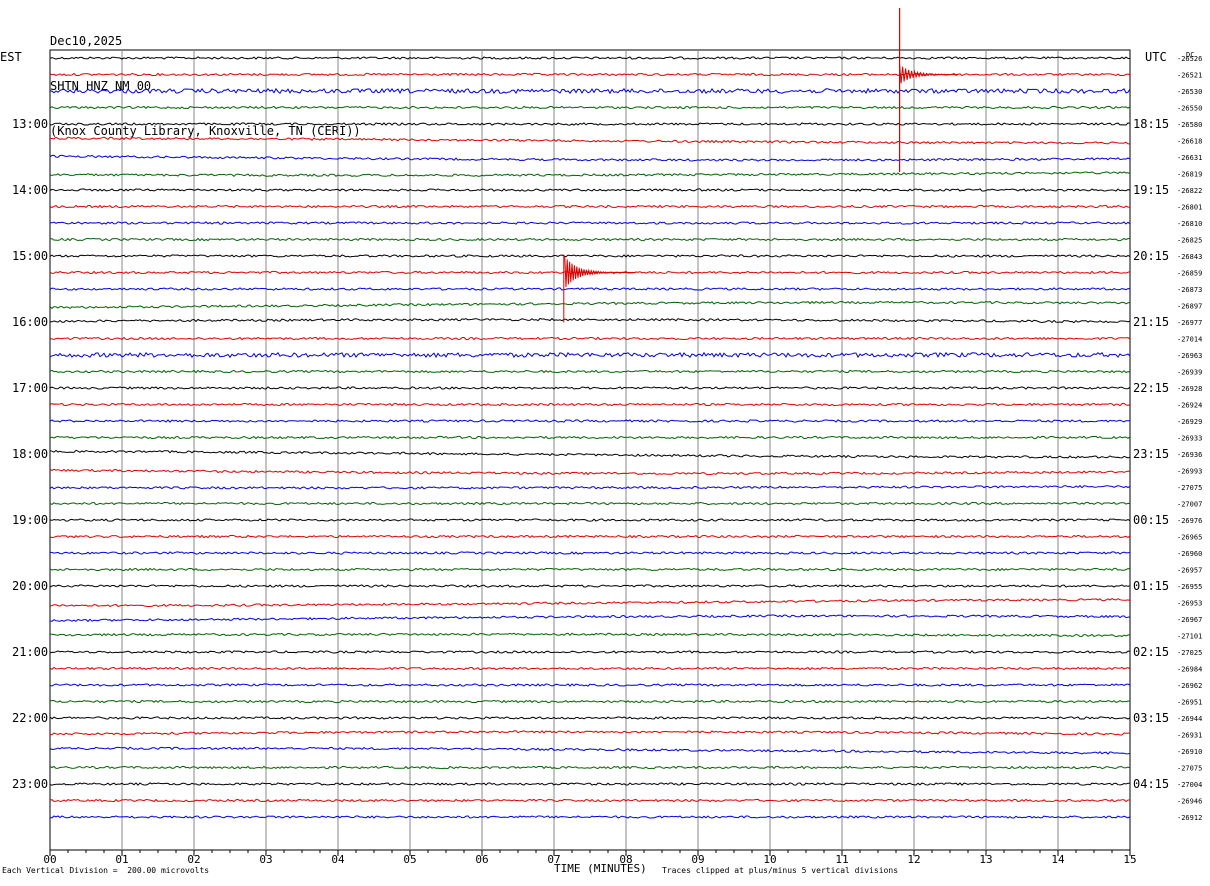 This screenshot has height=886, width=1210. What do you see at coordinates (1189, 538) in the screenshot?
I see `dc-offset-label: -26965` at bounding box center [1189, 538].